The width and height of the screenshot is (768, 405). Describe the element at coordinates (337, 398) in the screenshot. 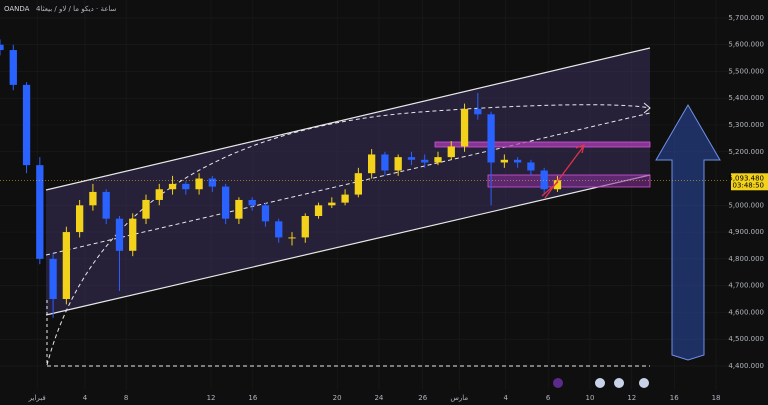

I see `x-tick-label: 20` at that location.